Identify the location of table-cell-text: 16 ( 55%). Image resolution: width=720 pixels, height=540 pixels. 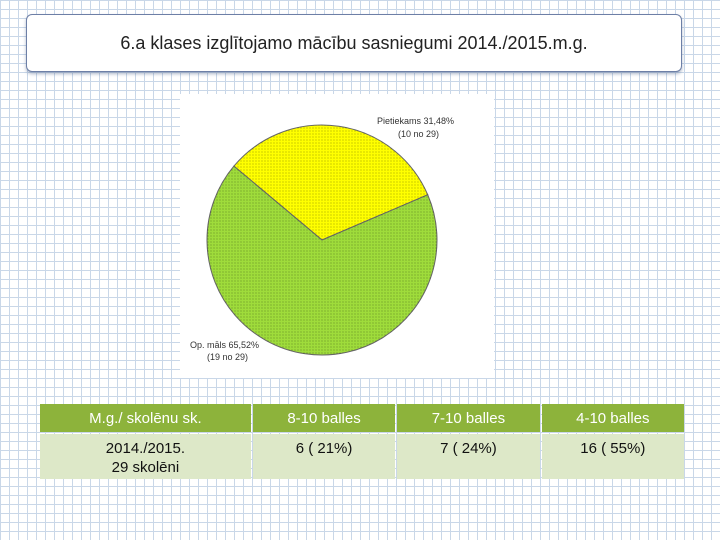
(613, 448).